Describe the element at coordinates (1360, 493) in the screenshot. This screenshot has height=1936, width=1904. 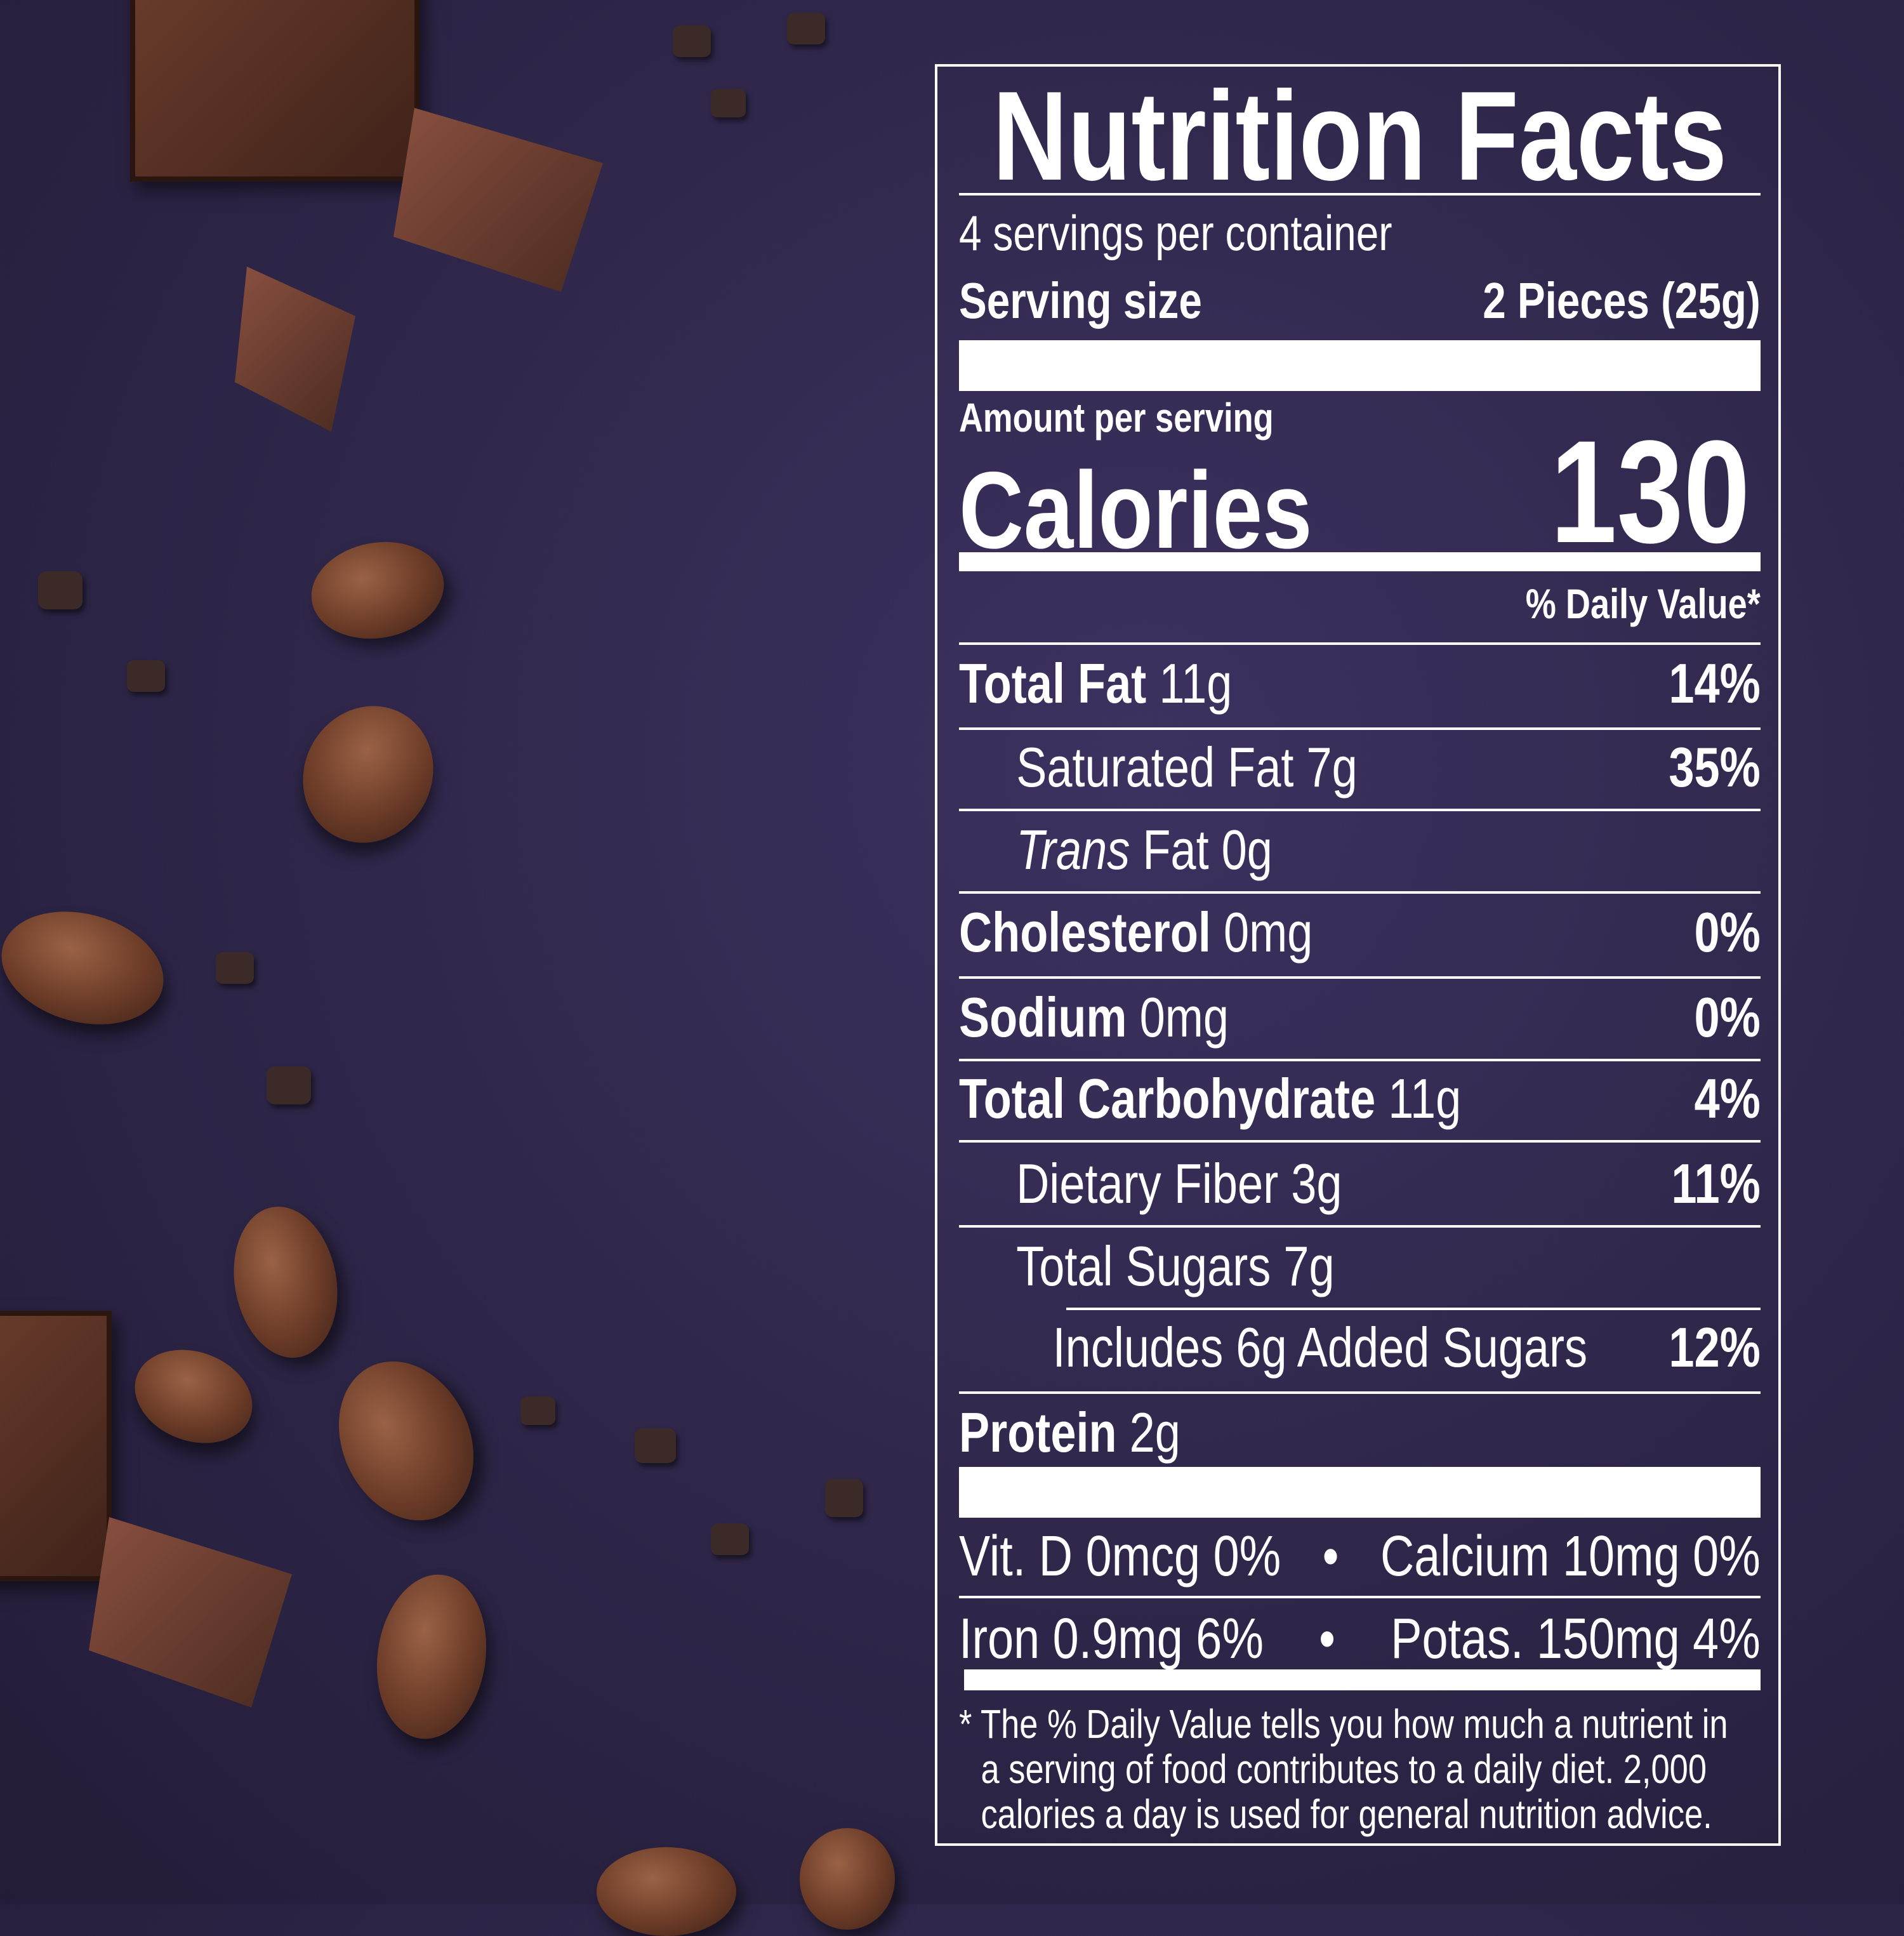
I see `calories-row: Calories 130` at that location.